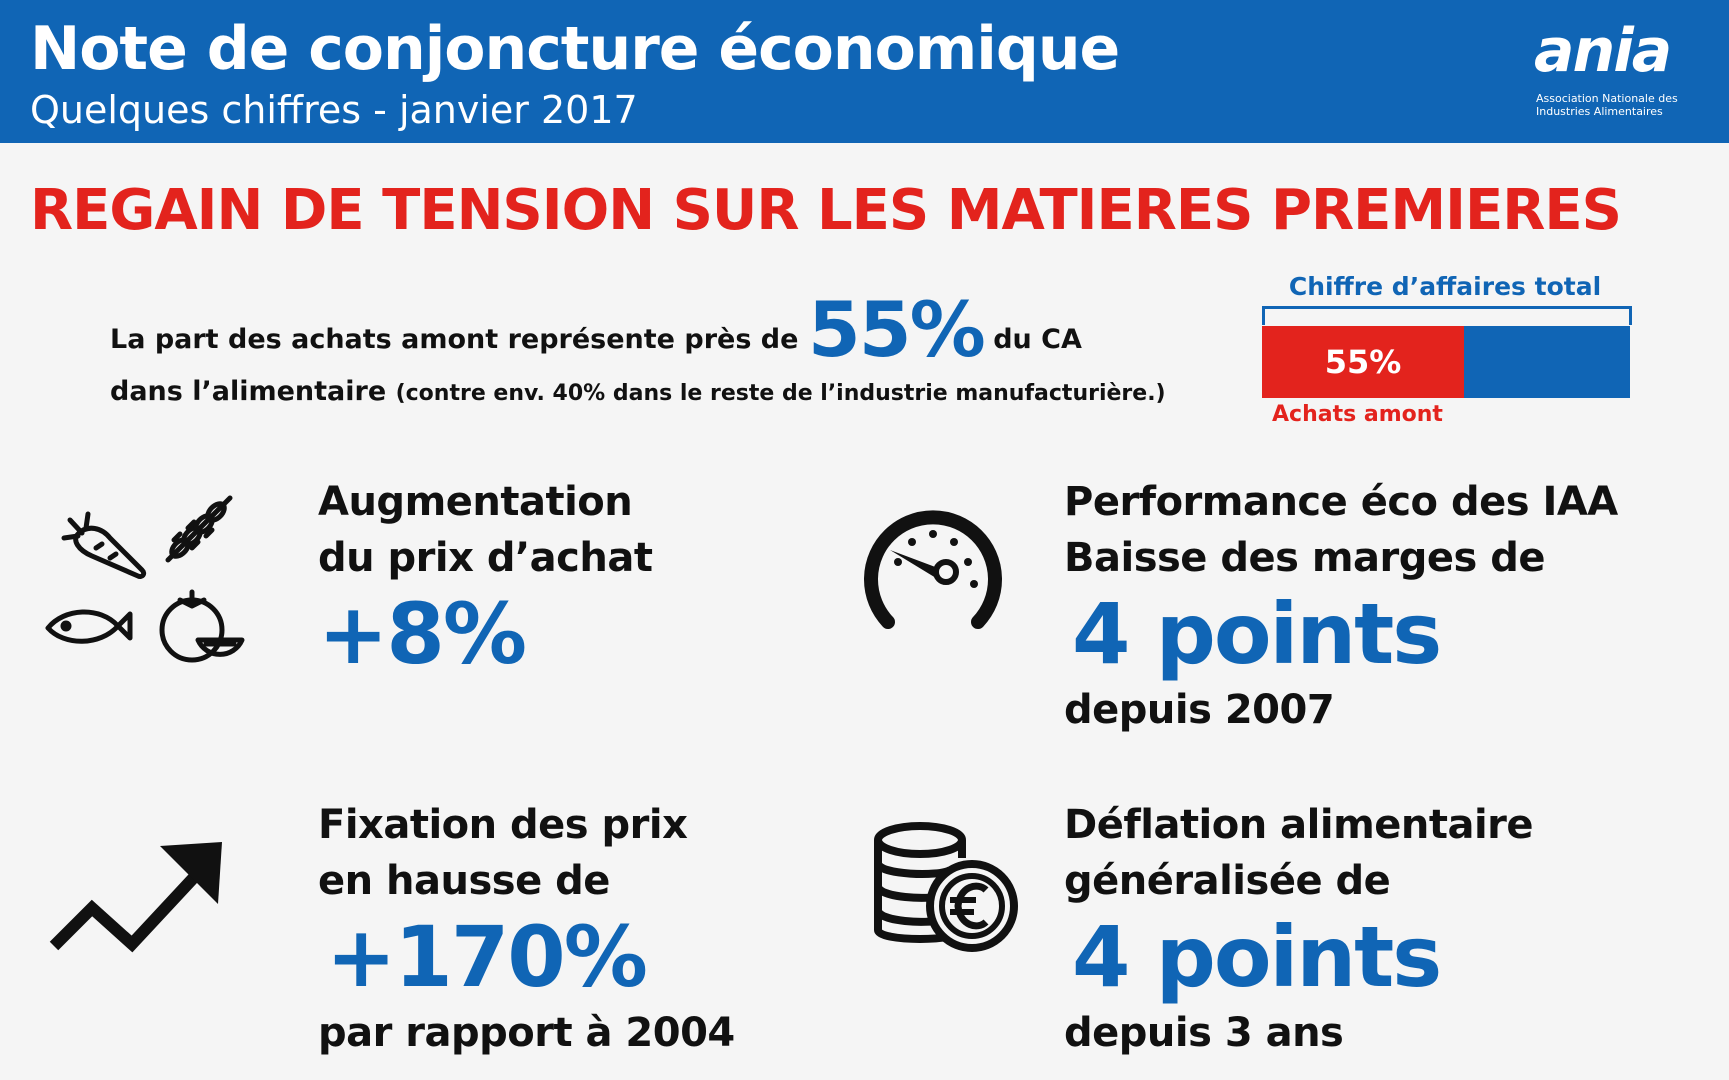 This screenshot has width=1729, height=1080. What do you see at coordinates (1357, 414) in the screenshot?
I see `ca-bar-caption: Achats amont` at bounding box center [1357, 414].